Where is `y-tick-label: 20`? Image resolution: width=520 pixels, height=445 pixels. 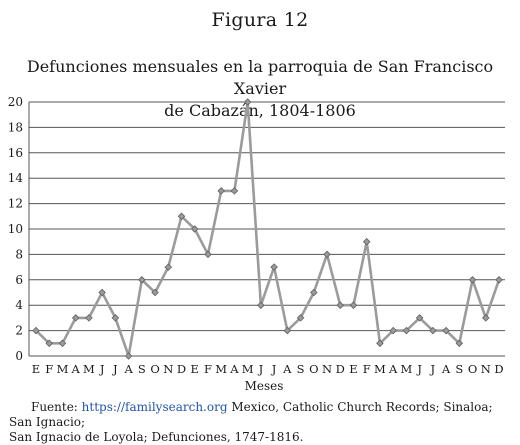 y-tick-label: 20 is located at coordinates (15, 102).